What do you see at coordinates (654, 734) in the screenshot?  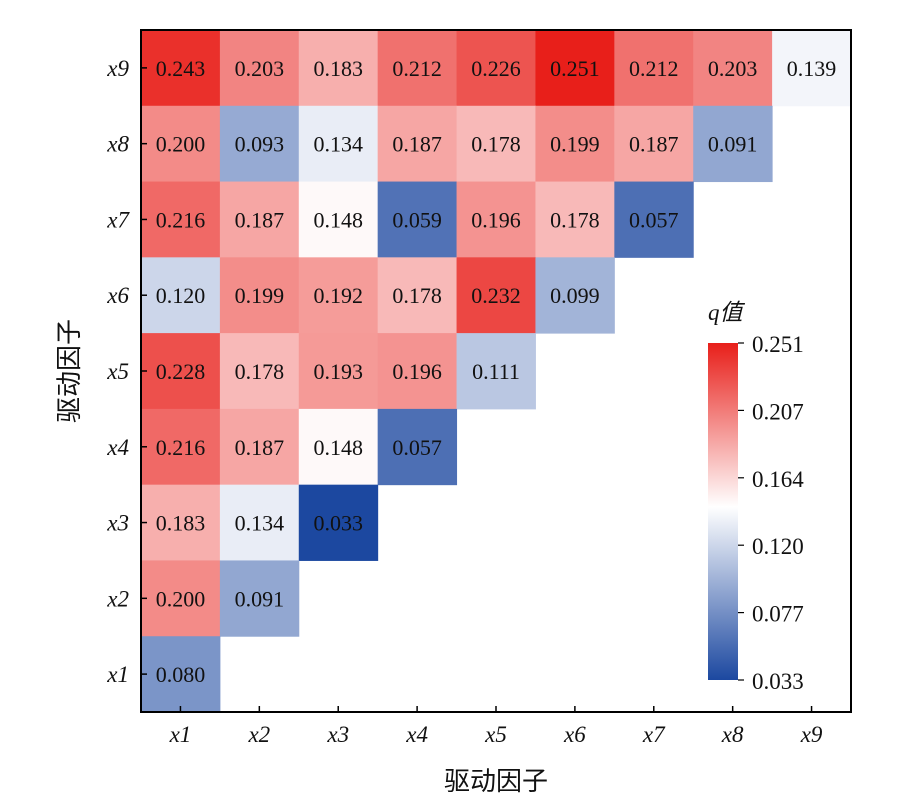 I see `x-tick-label: x7` at bounding box center [654, 734].